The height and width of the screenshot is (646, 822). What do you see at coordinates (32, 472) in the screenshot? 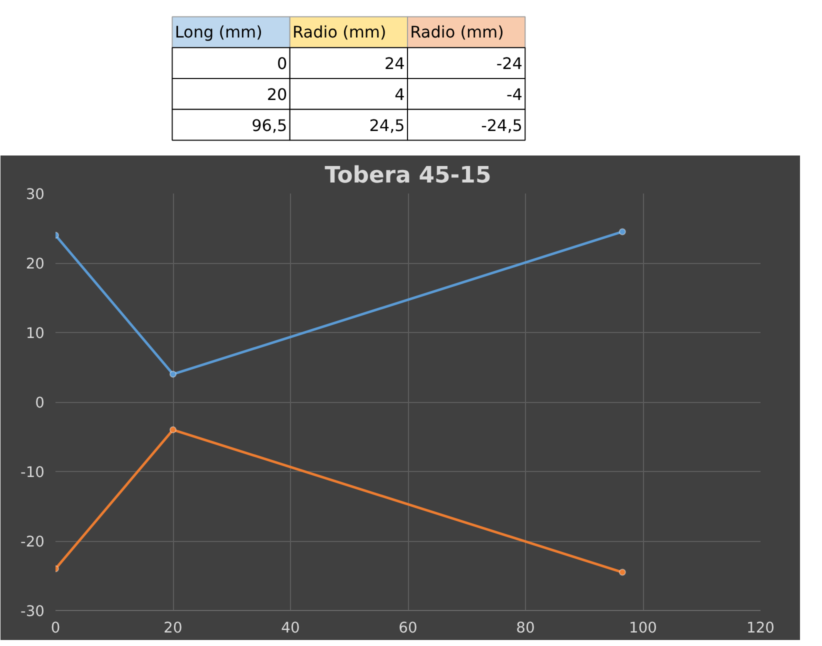
I see `y-tick-label: -10` at bounding box center [32, 472].